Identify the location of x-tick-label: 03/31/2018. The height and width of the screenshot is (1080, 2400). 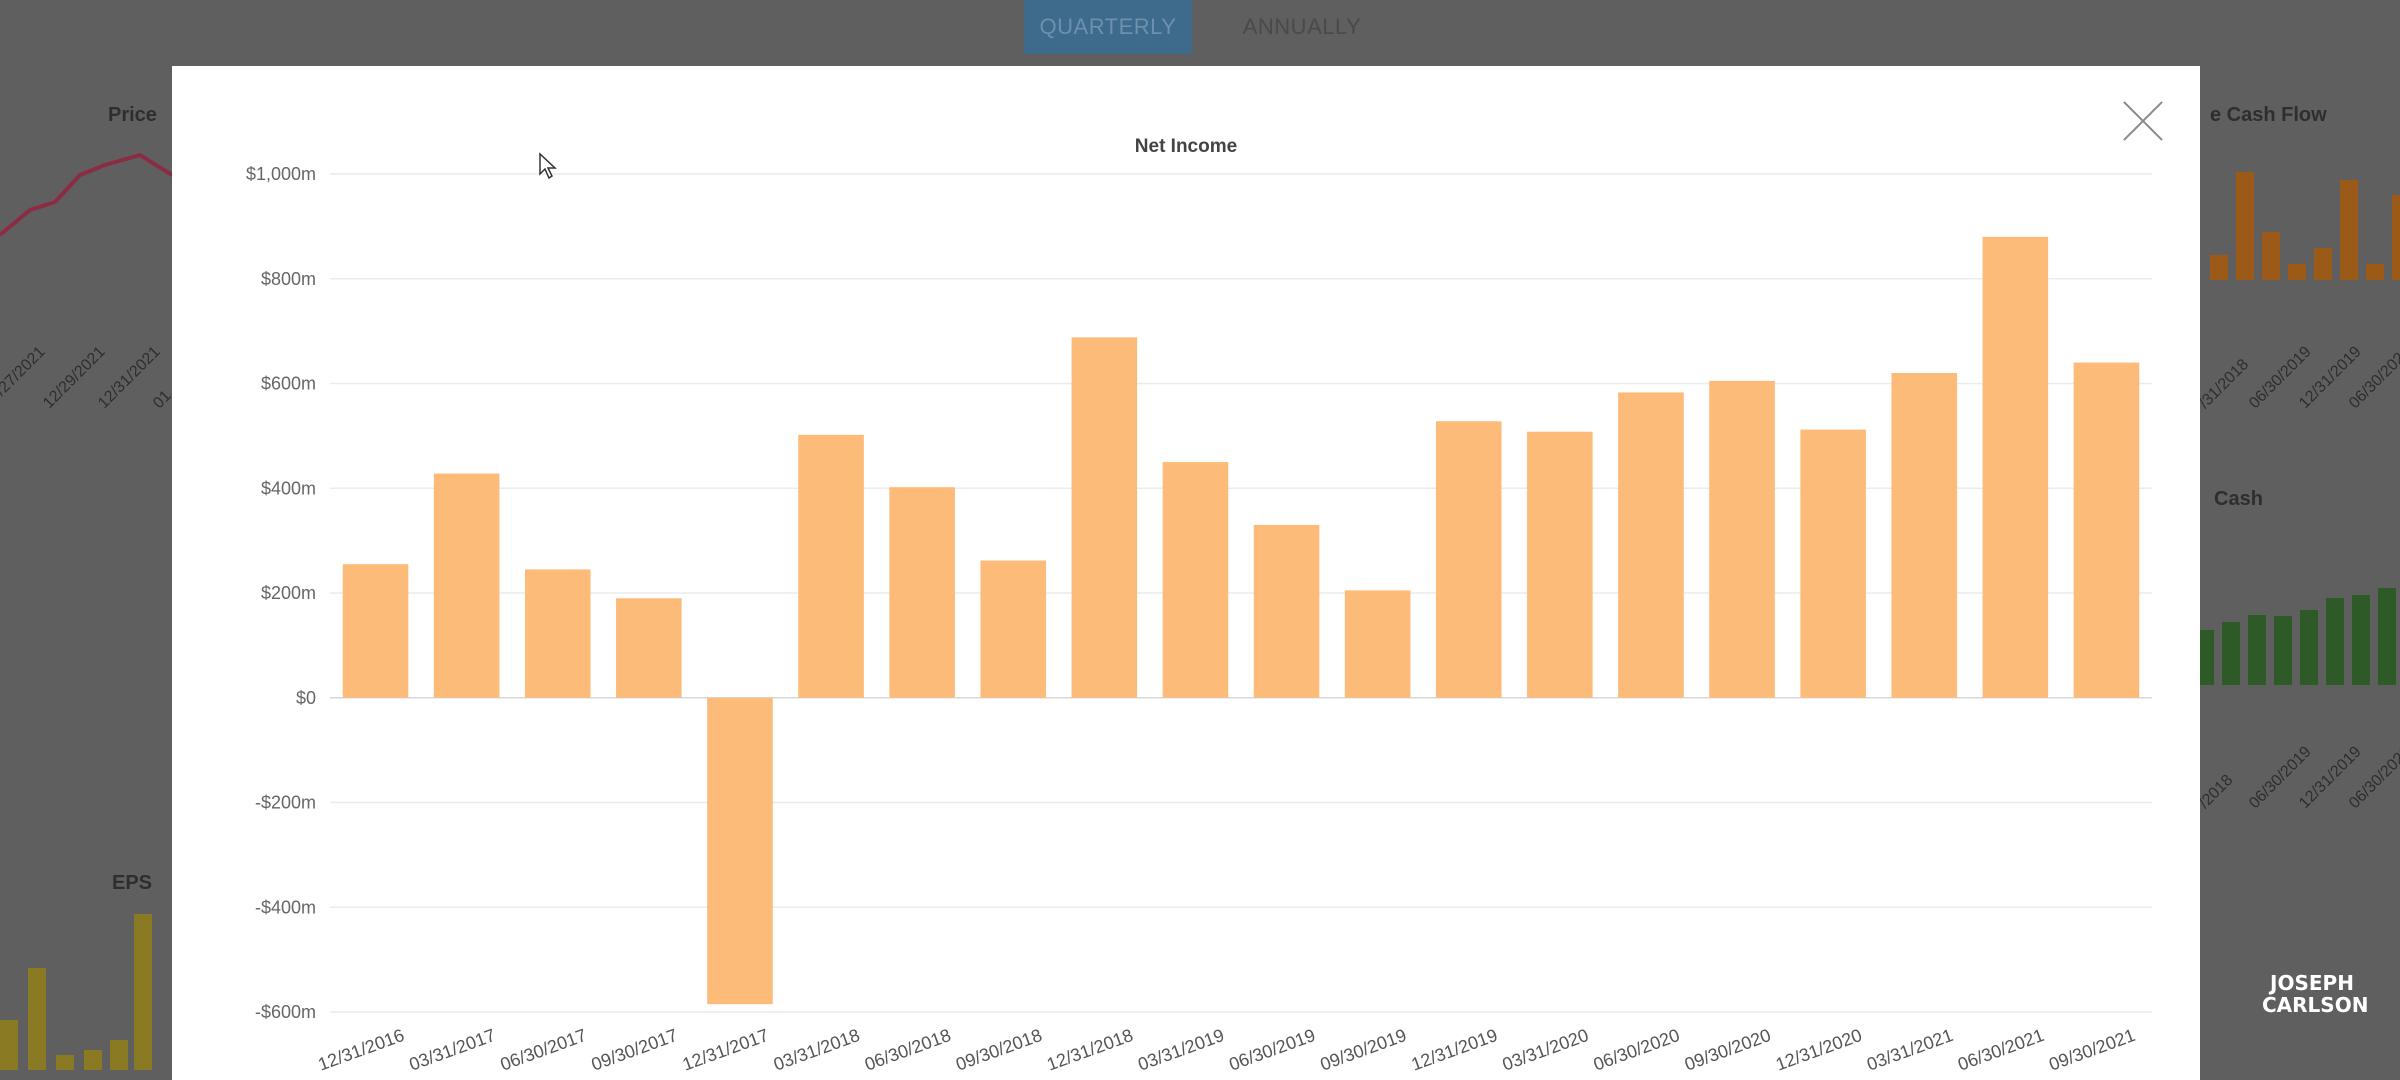
(817, 1050).